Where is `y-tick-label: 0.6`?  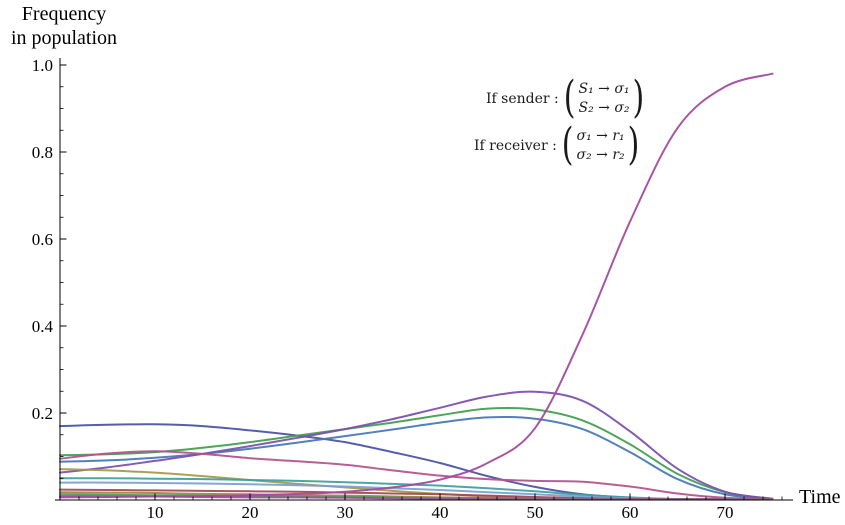
y-tick-label: 0.6 is located at coordinates (42, 239).